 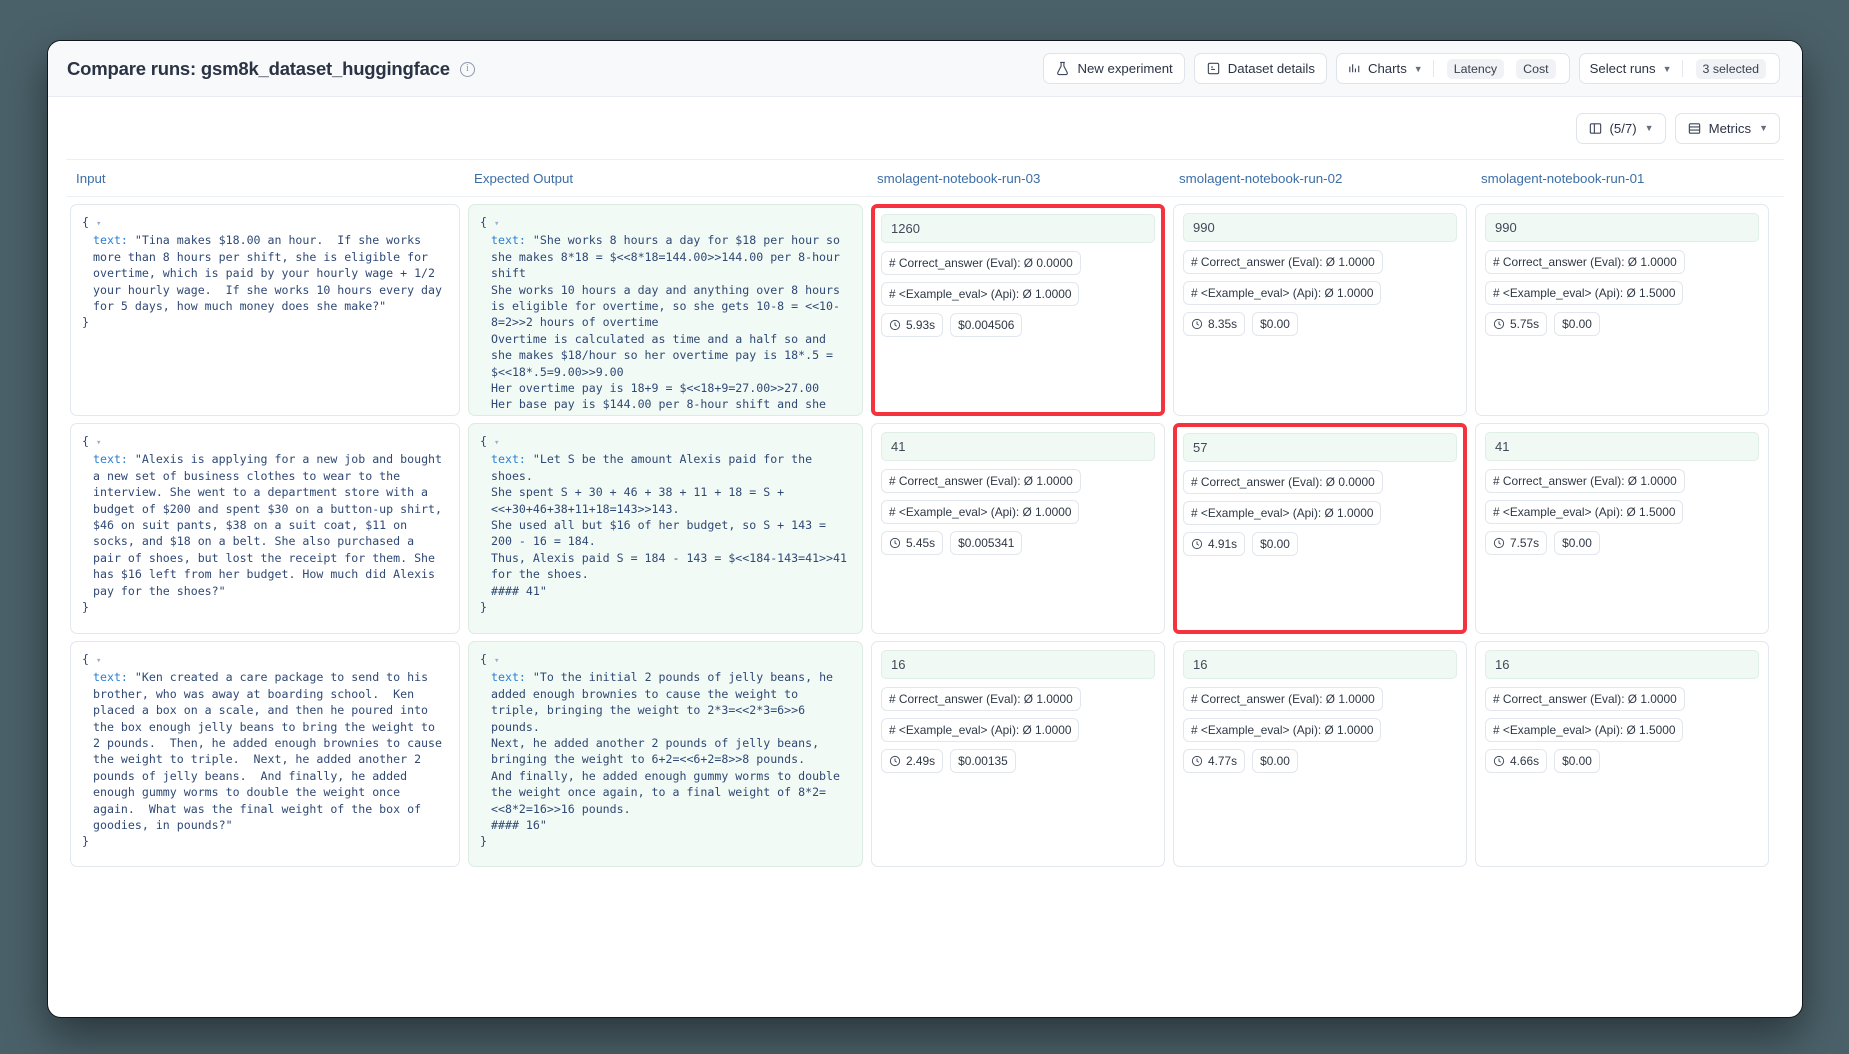 What do you see at coordinates (1385, 68) in the screenshot?
I see `charts-dropdown: Charts ▼` at bounding box center [1385, 68].